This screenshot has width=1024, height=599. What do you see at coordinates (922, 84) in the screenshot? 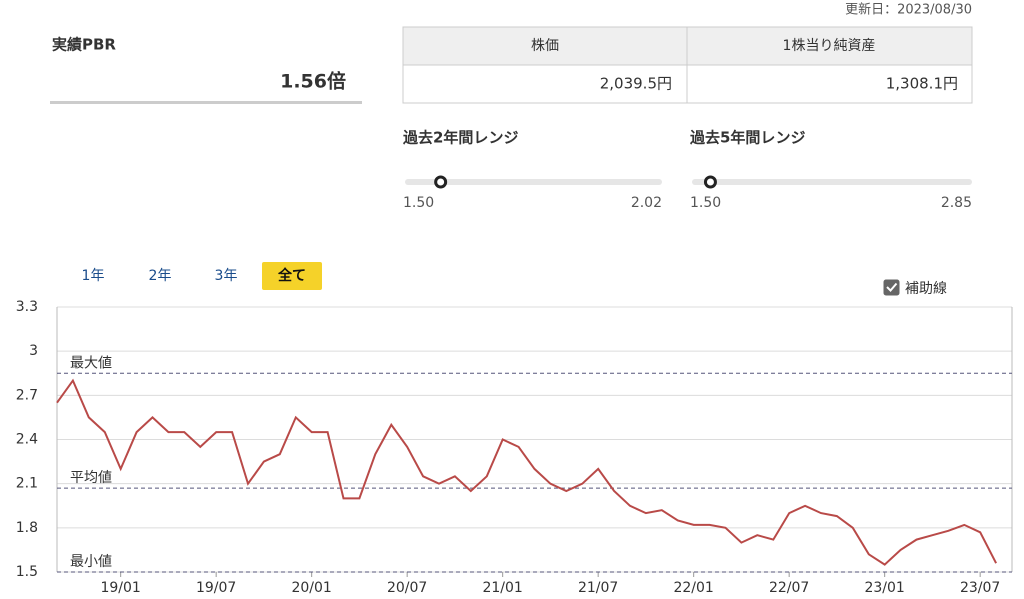
I see `table-cell: 1,308.1円` at bounding box center [922, 84].